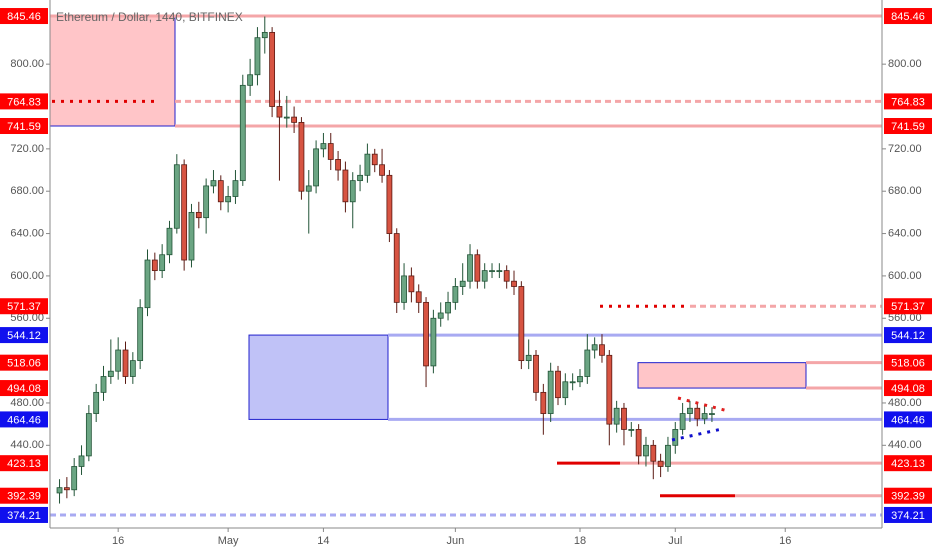 This screenshot has width=932, height=550. What do you see at coordinates (908, 497) in the screenshot?
I see `level-label: 392.39` at bounding box center [908, 497].